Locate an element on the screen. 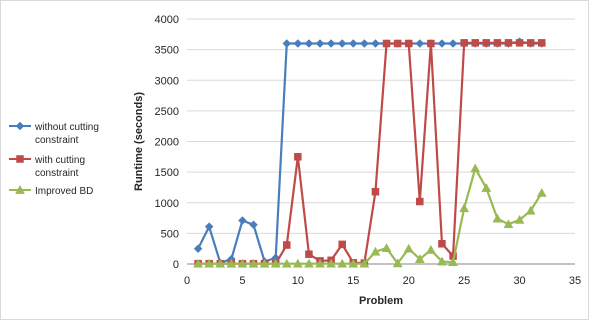 The height and width of the screenshot is (324, 589). y-tick-label: 3000 is located at coordinates (167, 81).